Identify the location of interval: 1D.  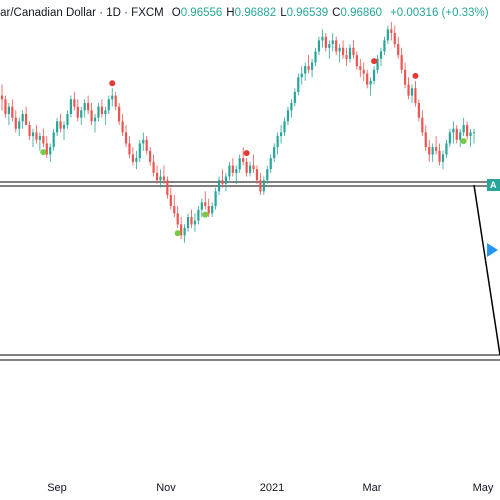
(113, 13).